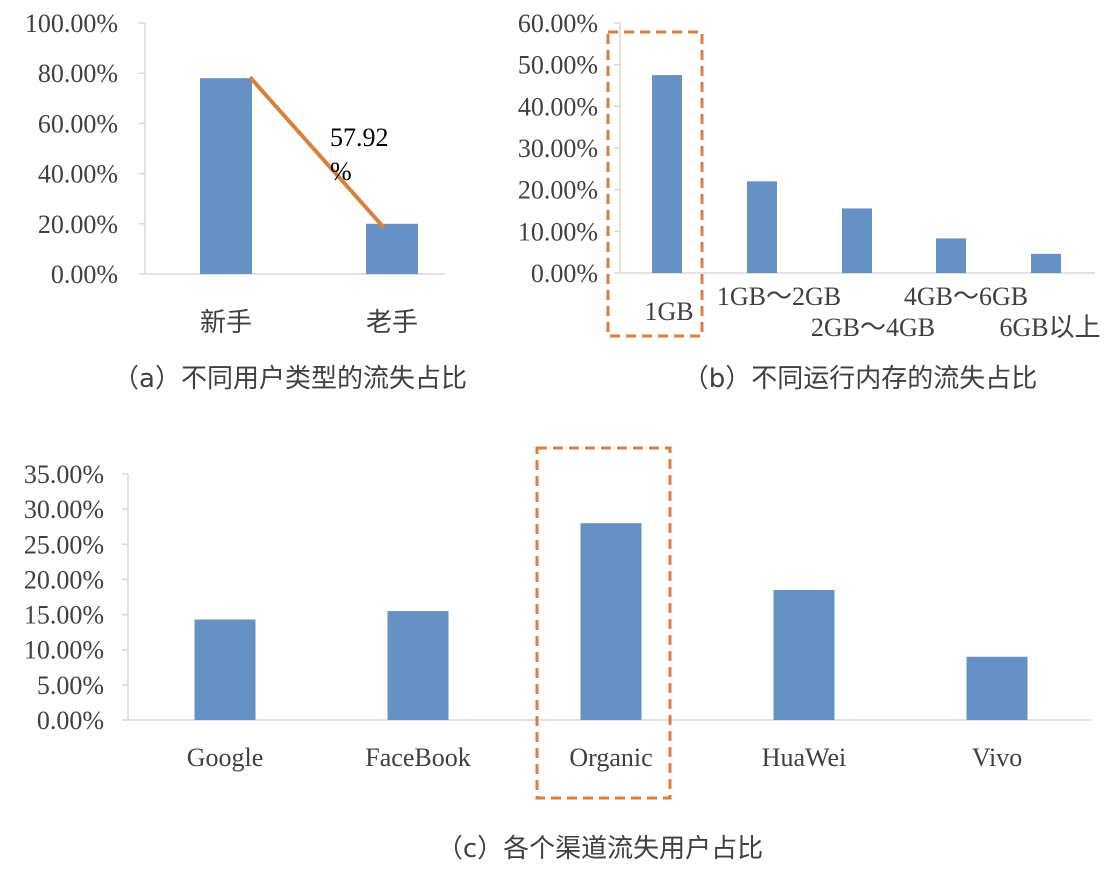 The height and width of the screenshot is (872, 1120). I want to click on chart-b-caption: （b）不同运行内存的流失占比, so click(860, 379).